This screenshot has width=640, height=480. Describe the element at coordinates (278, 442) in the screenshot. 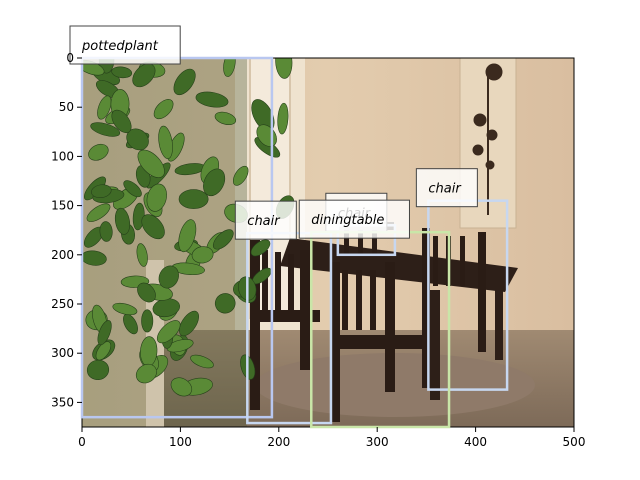

I see `x-tick-label: 200` at that location.